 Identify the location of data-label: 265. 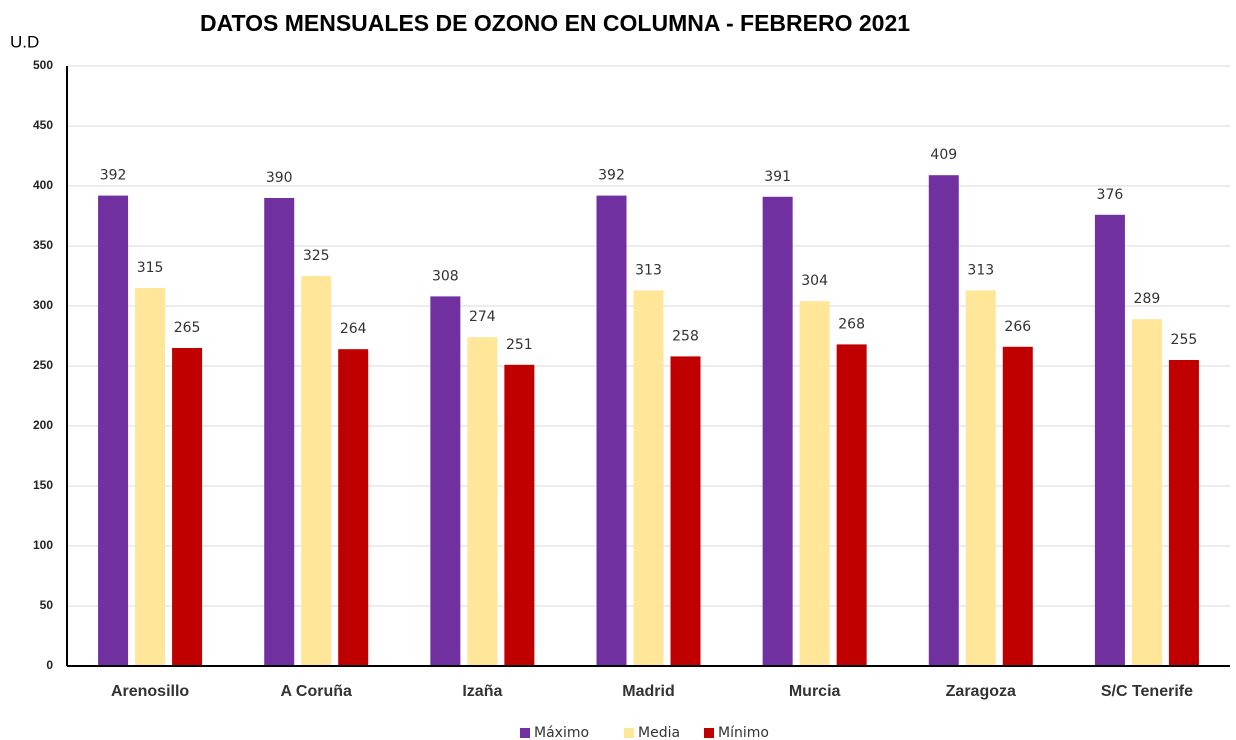
(187, 328).